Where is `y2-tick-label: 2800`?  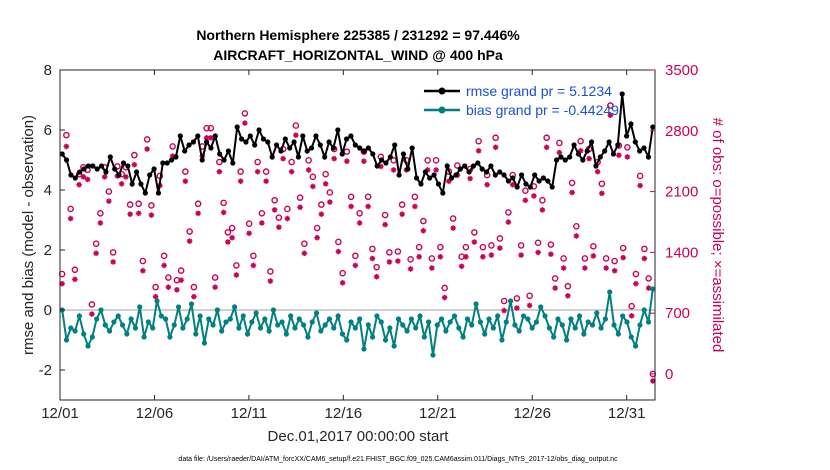 y2-tick-label: 2800 is located at coordinates (681, 131).